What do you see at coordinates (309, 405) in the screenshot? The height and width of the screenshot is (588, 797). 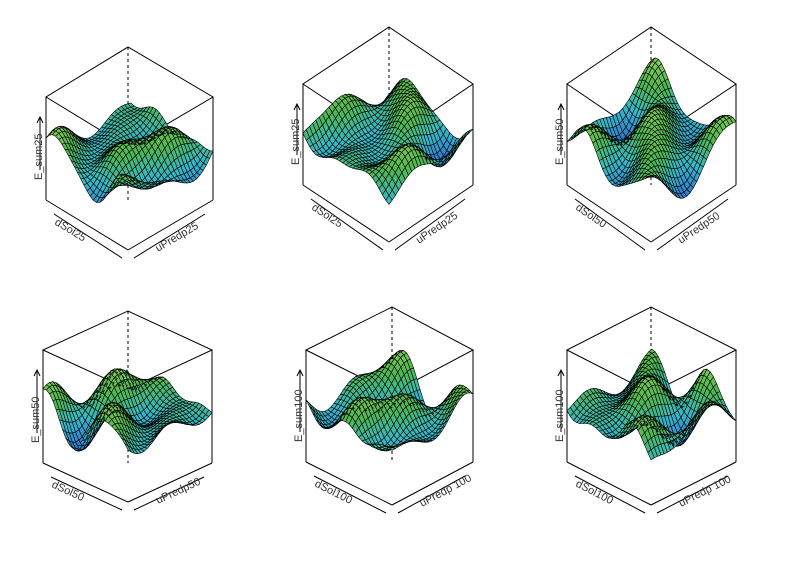 I see `surface-cell` at bounding box center [309, 405].